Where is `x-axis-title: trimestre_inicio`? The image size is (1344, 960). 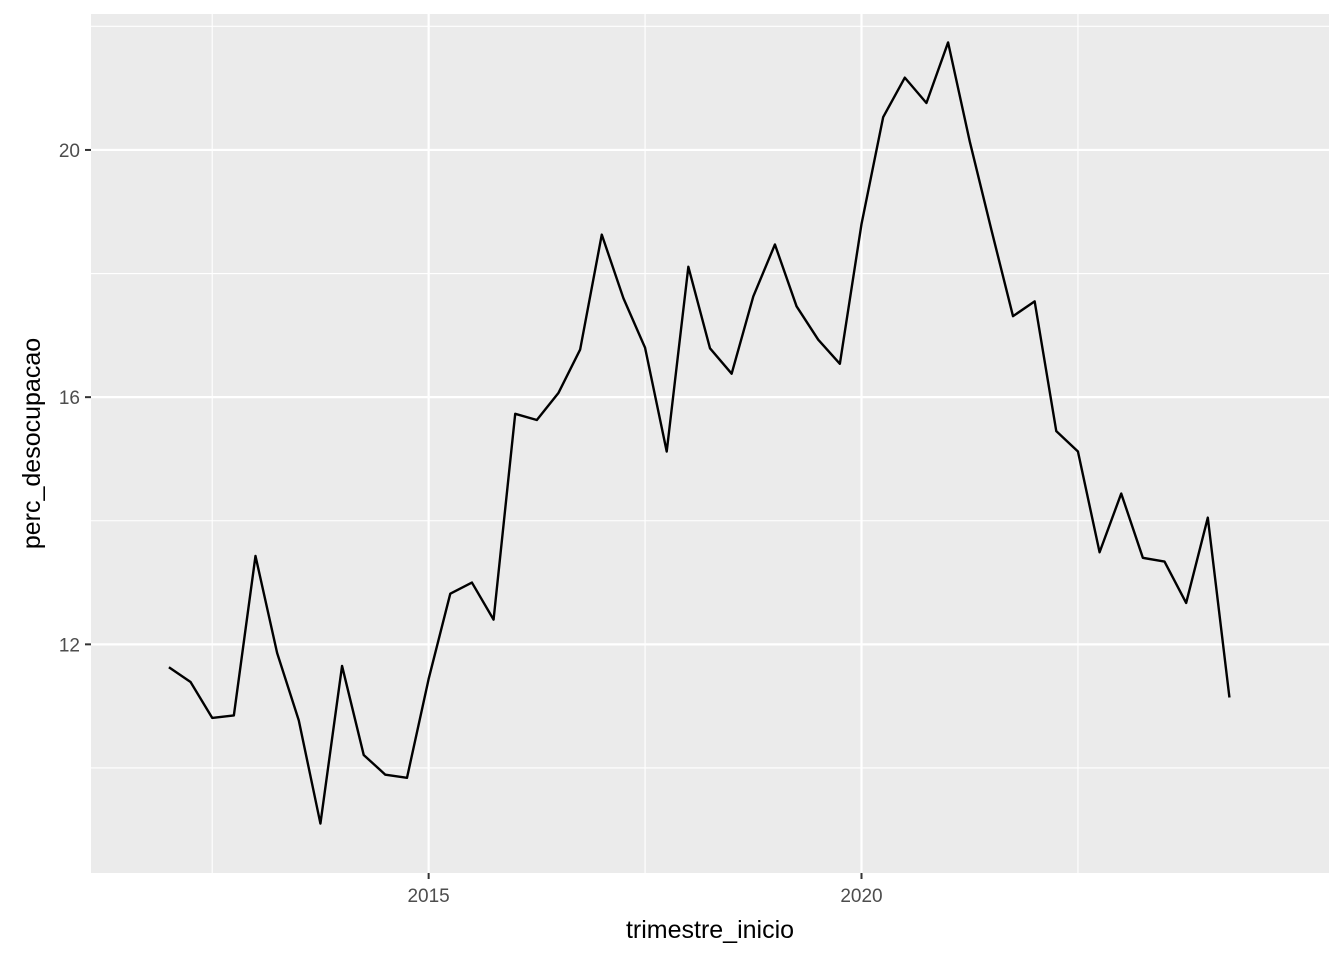 x-axis-title: trimestre_inicio is located at coordinates (710, 930).